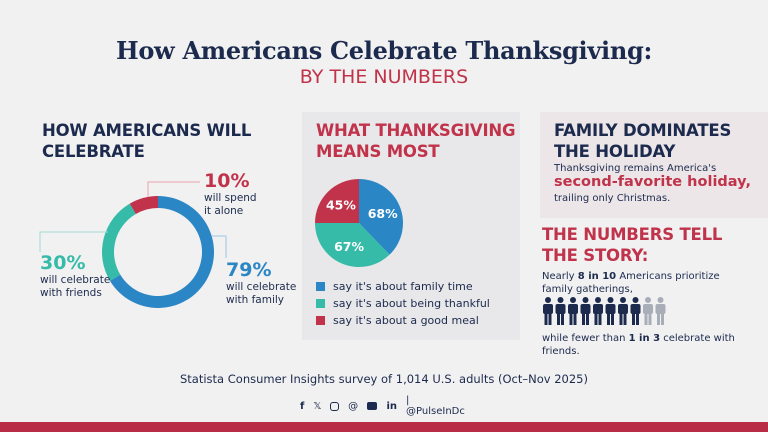  Describe the element at coordinates (416, 141) in the screenshot. I see `pie-title: WHAT THANKSGIVING MEANS MOST` at that location.